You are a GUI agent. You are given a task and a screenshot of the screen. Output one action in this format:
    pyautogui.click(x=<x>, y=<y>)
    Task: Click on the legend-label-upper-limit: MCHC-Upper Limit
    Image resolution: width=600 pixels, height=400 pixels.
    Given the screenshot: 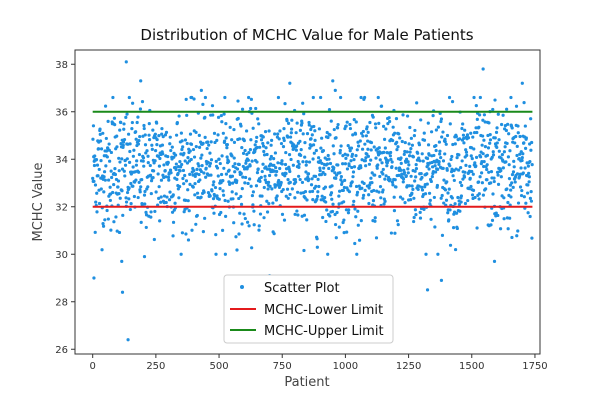 What is the action you would take?
    pyautogui.click(x=324, y=331)
    